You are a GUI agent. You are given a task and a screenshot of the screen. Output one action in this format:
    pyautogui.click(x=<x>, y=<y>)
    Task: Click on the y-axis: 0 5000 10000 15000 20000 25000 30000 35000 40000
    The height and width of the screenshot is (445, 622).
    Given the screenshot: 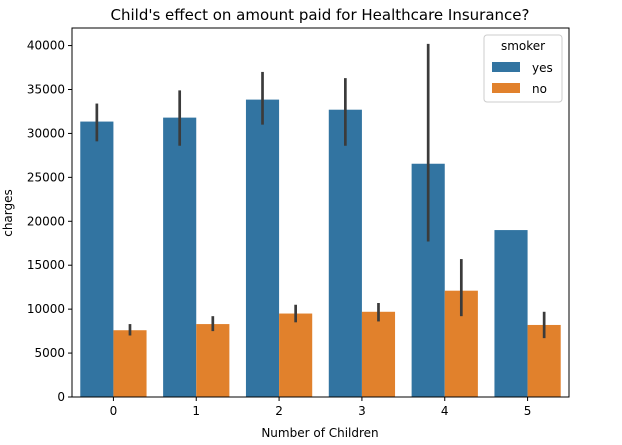 What is the action you would take?
    pyautogui.click(x=49, y=221)
    